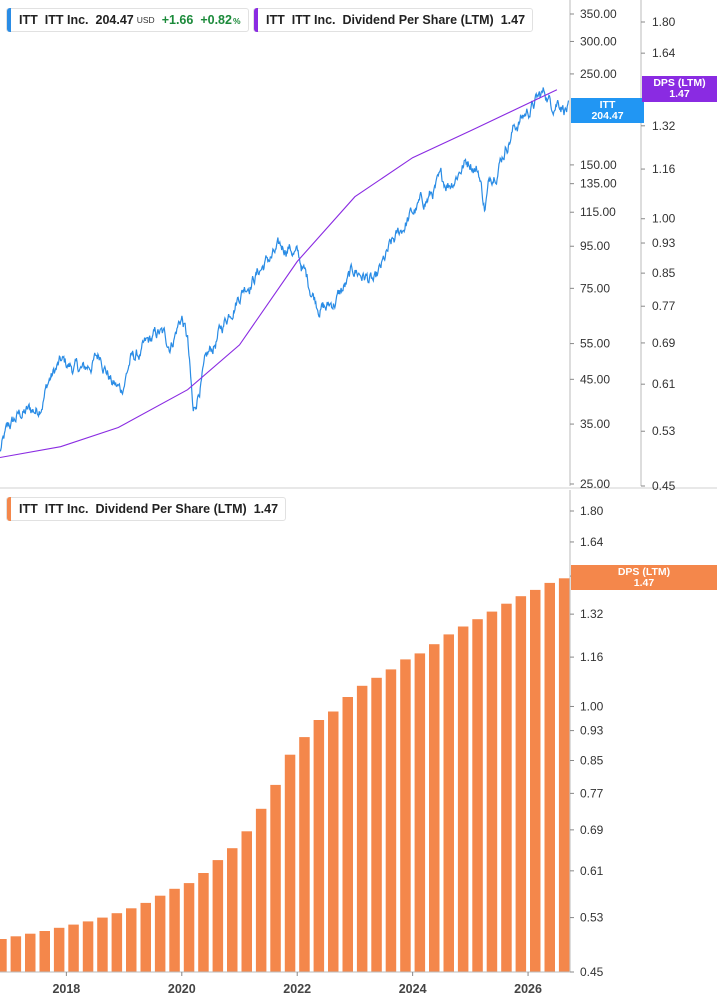 The image size is (717, 1005). What do you see at coordinates (297, 989) in the screenshot?
I see `x-tick-label: 2022` at bounding box center [297, 989].